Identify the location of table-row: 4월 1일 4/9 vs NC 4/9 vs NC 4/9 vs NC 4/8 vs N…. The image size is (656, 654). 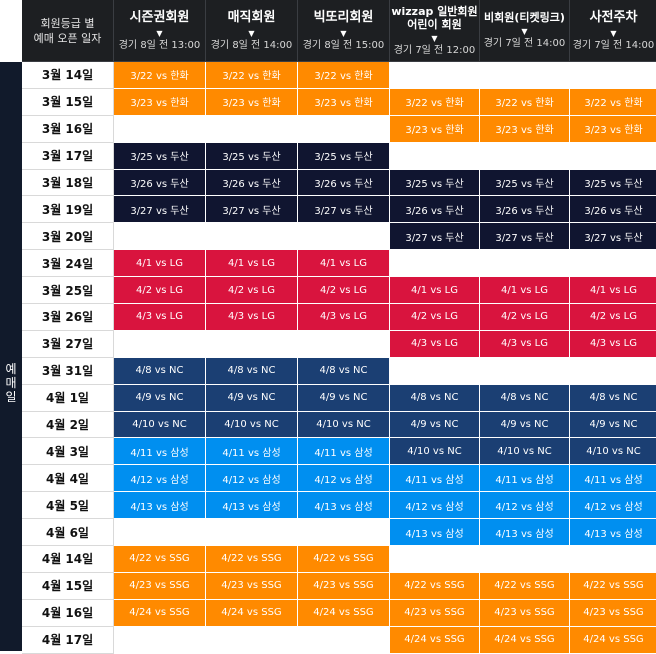
(339, 398).